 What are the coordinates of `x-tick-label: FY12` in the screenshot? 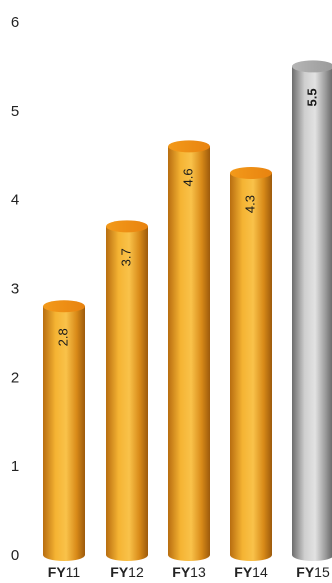 It's located at (127, 572).